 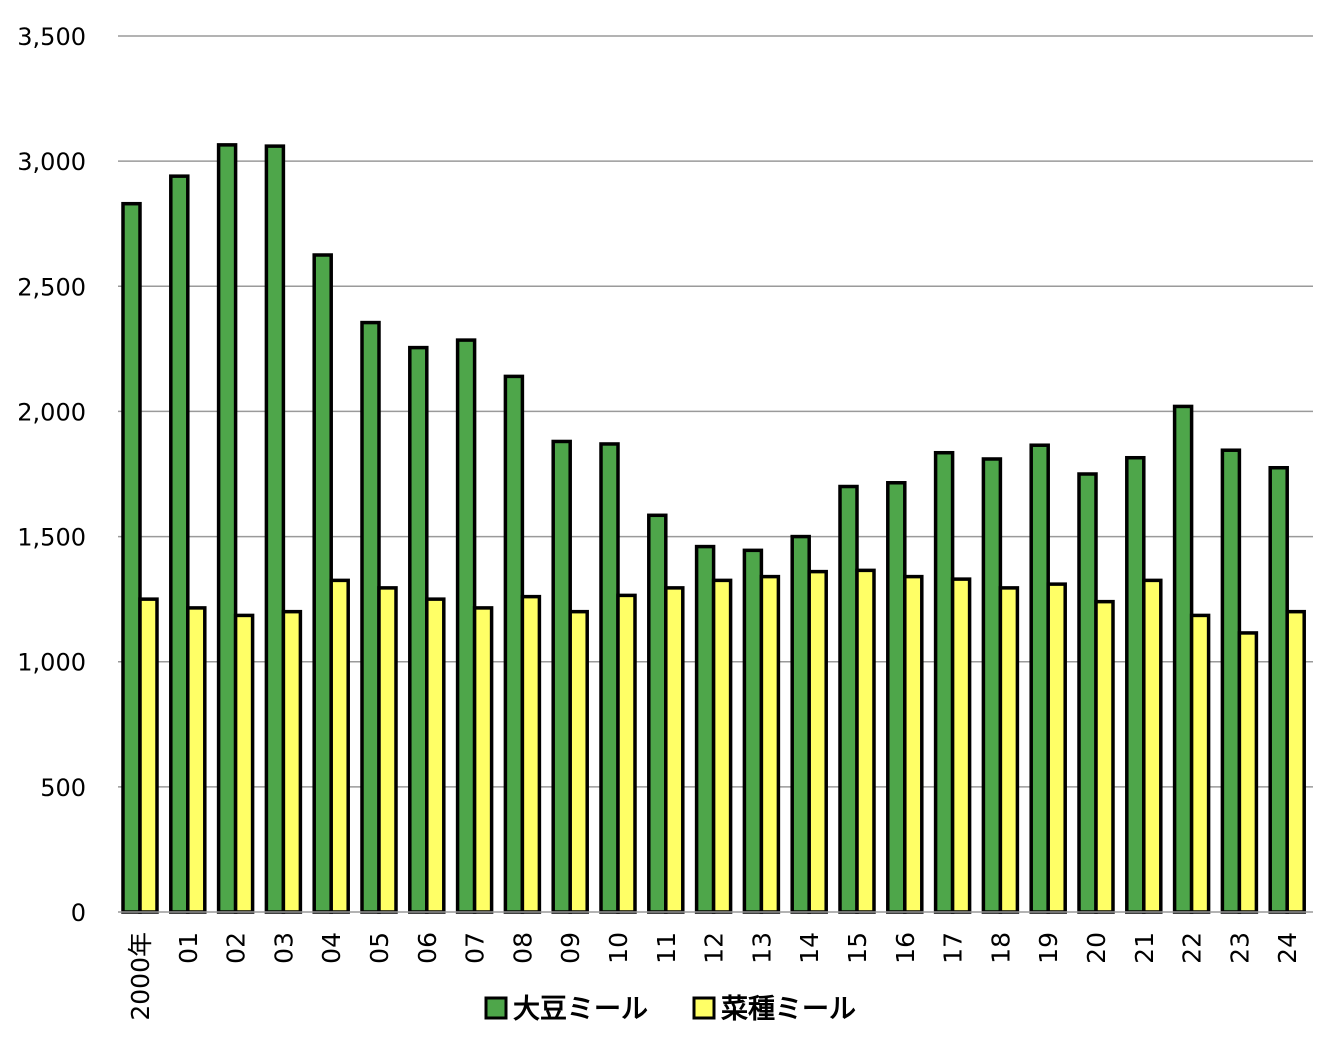 What do you see at coordinates (788, 1009) in the screenshot?
I see `legend-label-rapeseed-meal: 菜種ミール` at bounding box center [788, 1009].